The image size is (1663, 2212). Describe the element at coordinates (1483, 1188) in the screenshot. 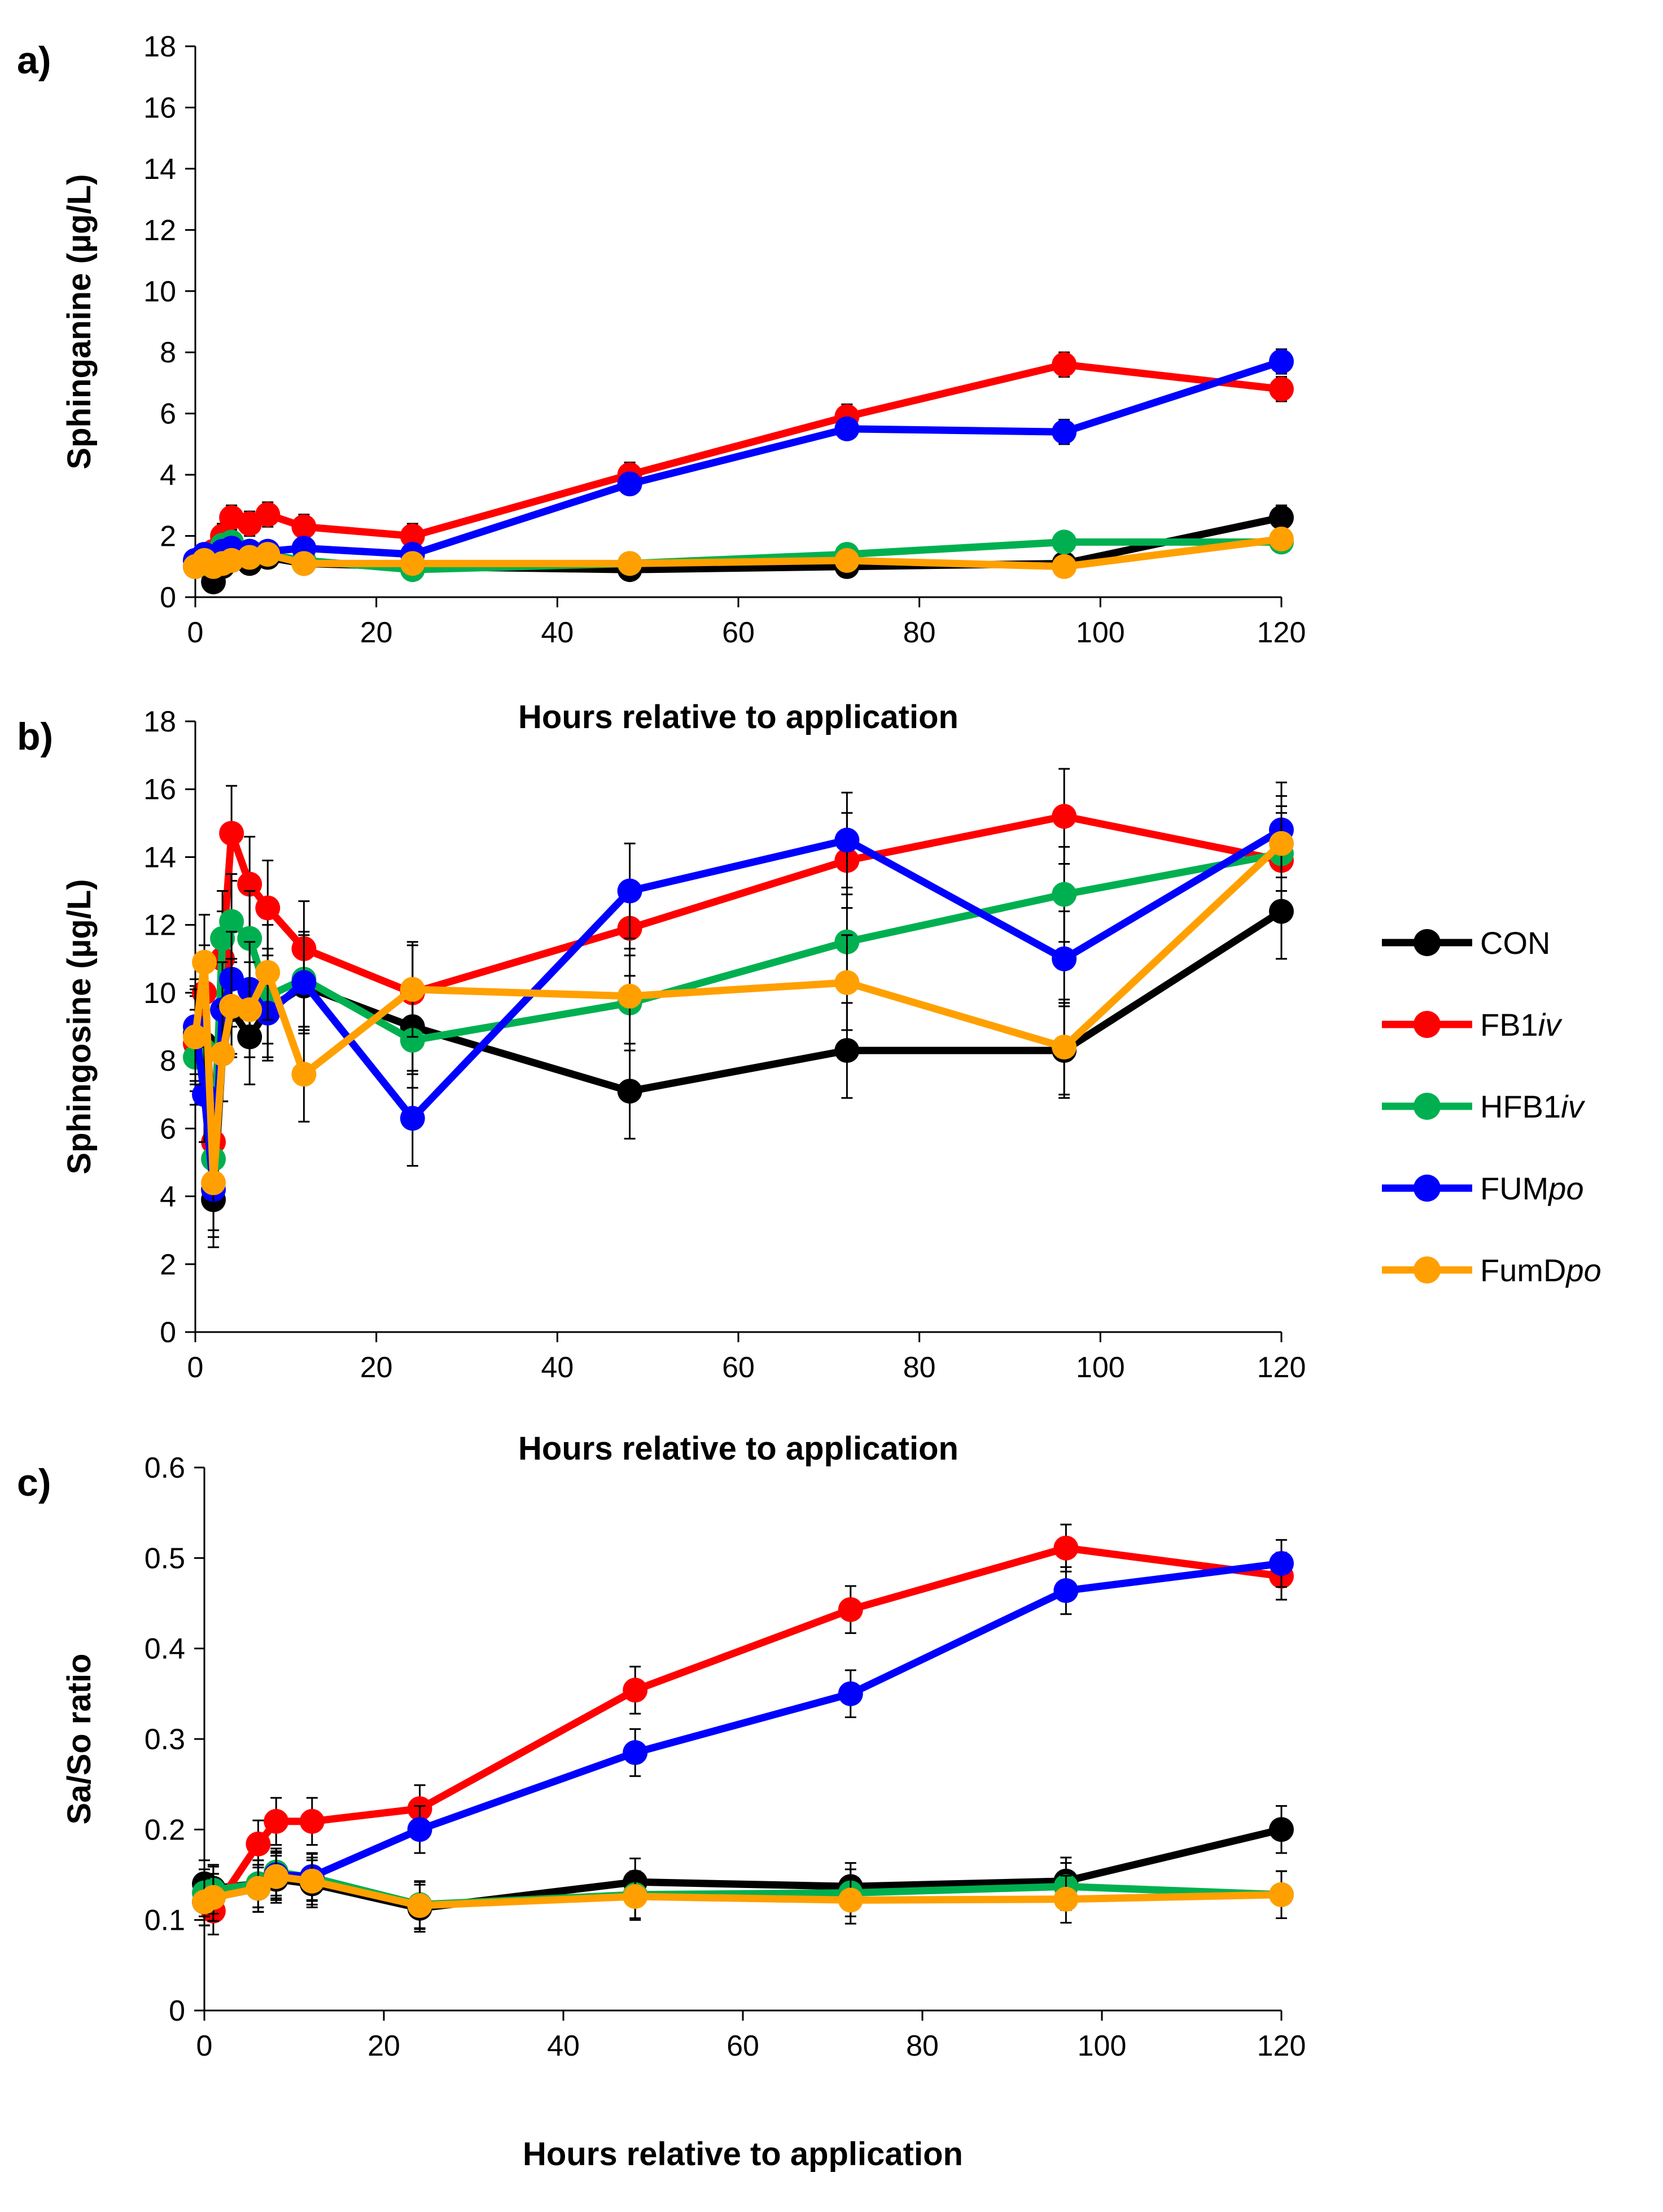

I see `legend-entry: FUMpo` at that location.